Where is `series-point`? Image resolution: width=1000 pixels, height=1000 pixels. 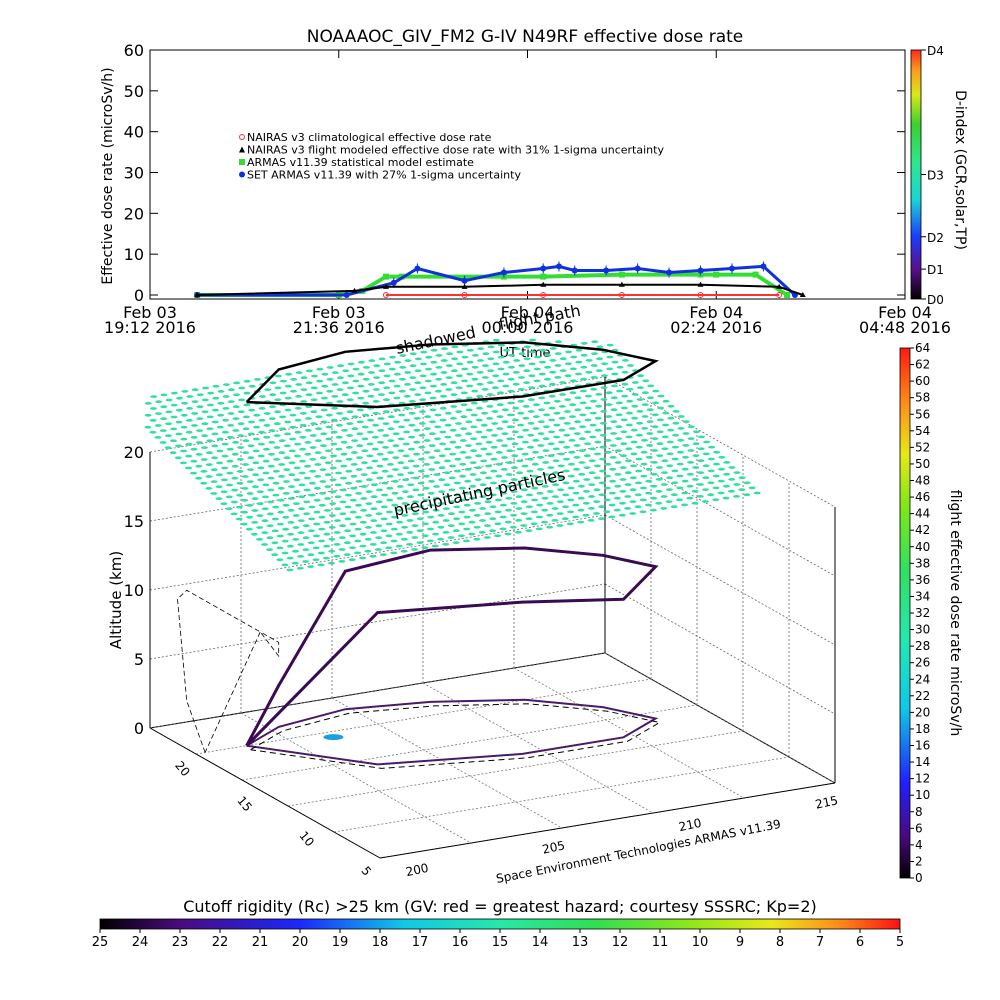 series-point is located at coordinates (787, 295).